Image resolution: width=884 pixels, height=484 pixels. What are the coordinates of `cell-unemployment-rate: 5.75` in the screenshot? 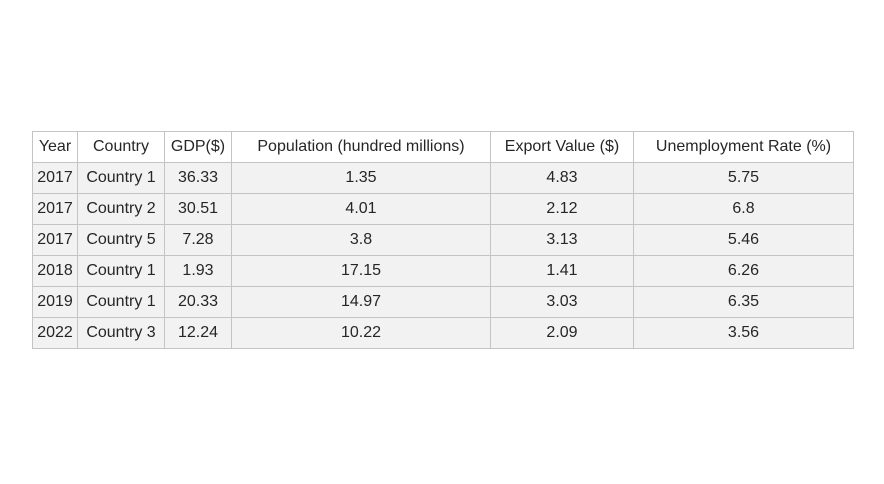 It's located at (743, 178).